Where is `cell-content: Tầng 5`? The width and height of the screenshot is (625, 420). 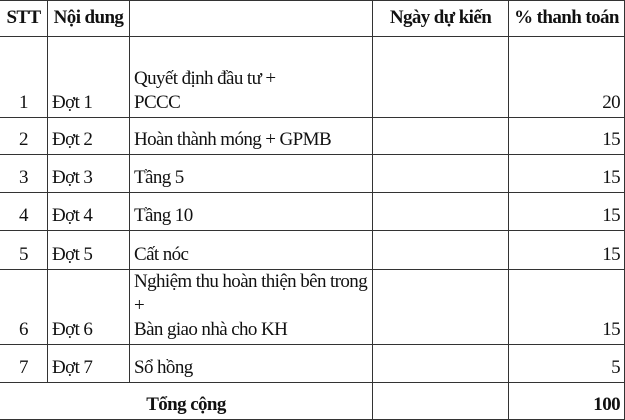 cell-content: Tầng 5 is located at coordinates (251, 174).